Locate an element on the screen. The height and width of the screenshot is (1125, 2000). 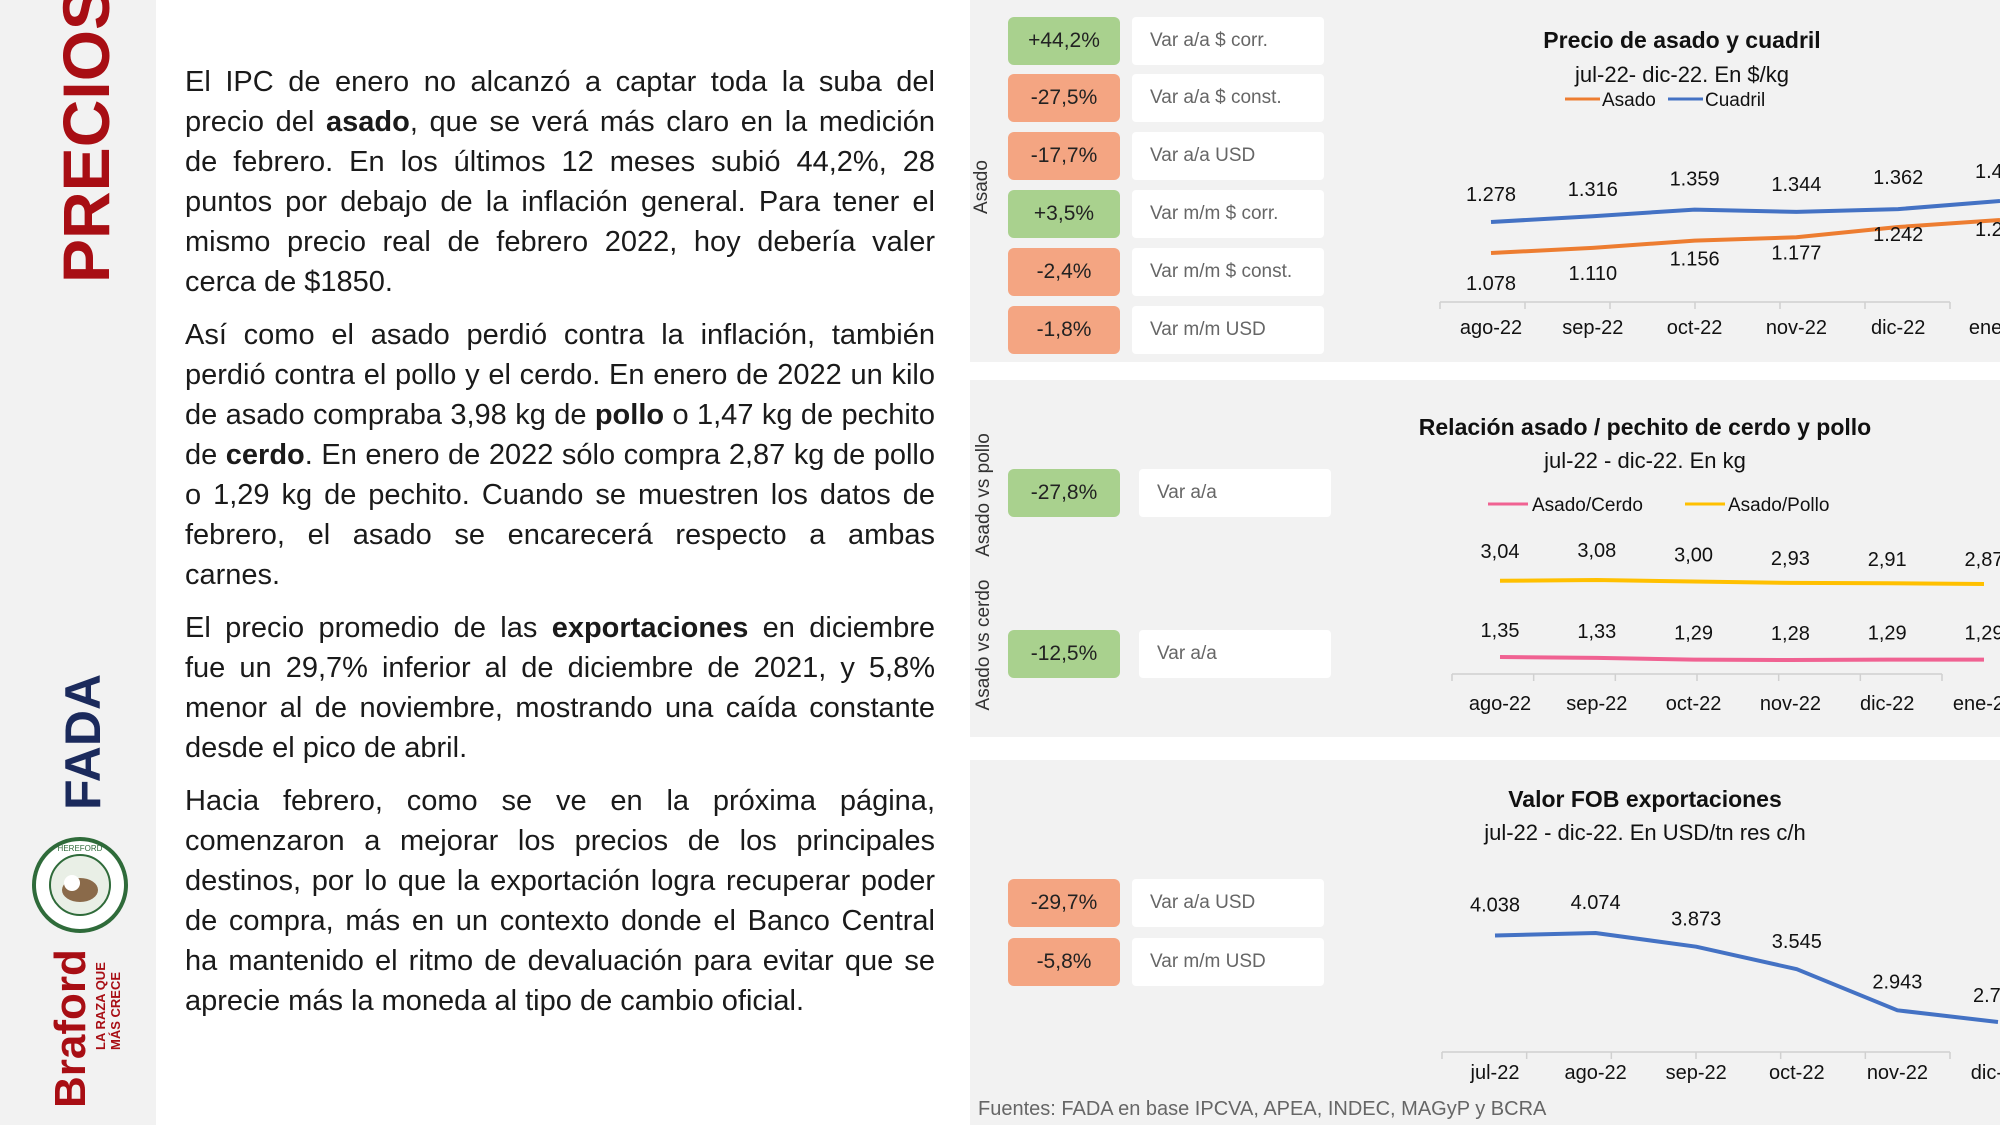
data-label: 4.074 is located at coordinates (1596, 903).